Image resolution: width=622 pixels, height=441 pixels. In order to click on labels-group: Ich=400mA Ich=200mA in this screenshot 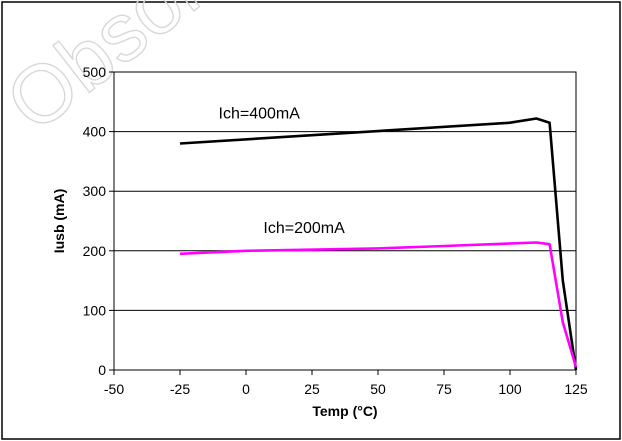, I will do `click(282, 170)`.